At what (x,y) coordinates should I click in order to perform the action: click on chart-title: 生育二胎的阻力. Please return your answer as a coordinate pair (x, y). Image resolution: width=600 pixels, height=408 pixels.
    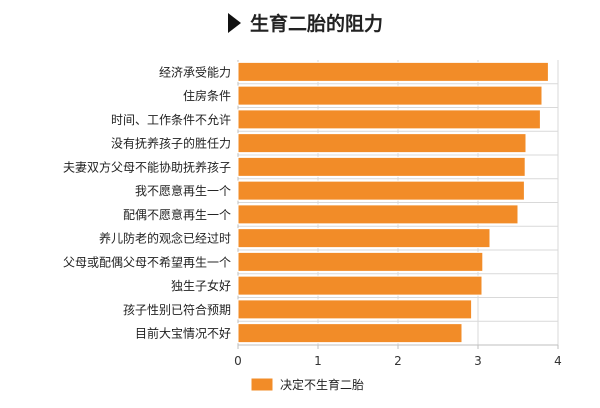
    Looking at the image, I should click on (316, 23).